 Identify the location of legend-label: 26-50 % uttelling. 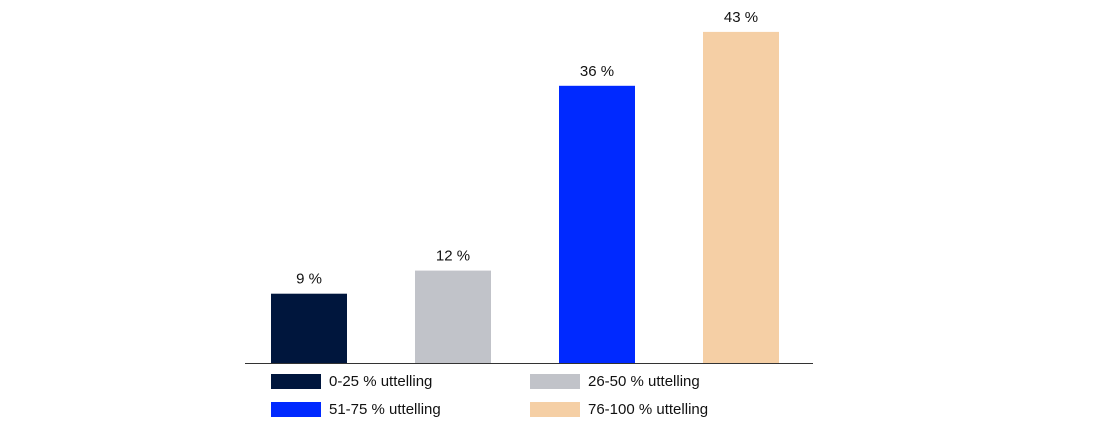
(644, 381).